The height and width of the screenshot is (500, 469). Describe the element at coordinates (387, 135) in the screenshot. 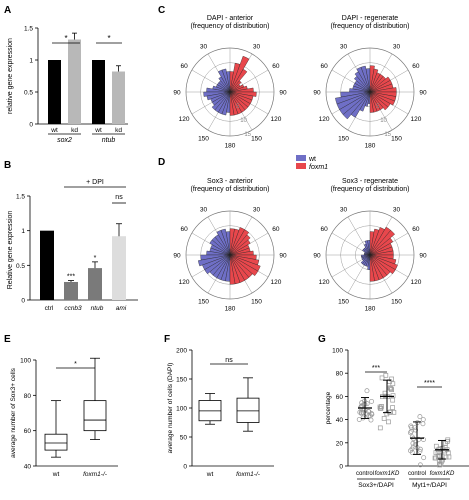

I see `panel-c-regenerate-radial-label: 15` at that location.